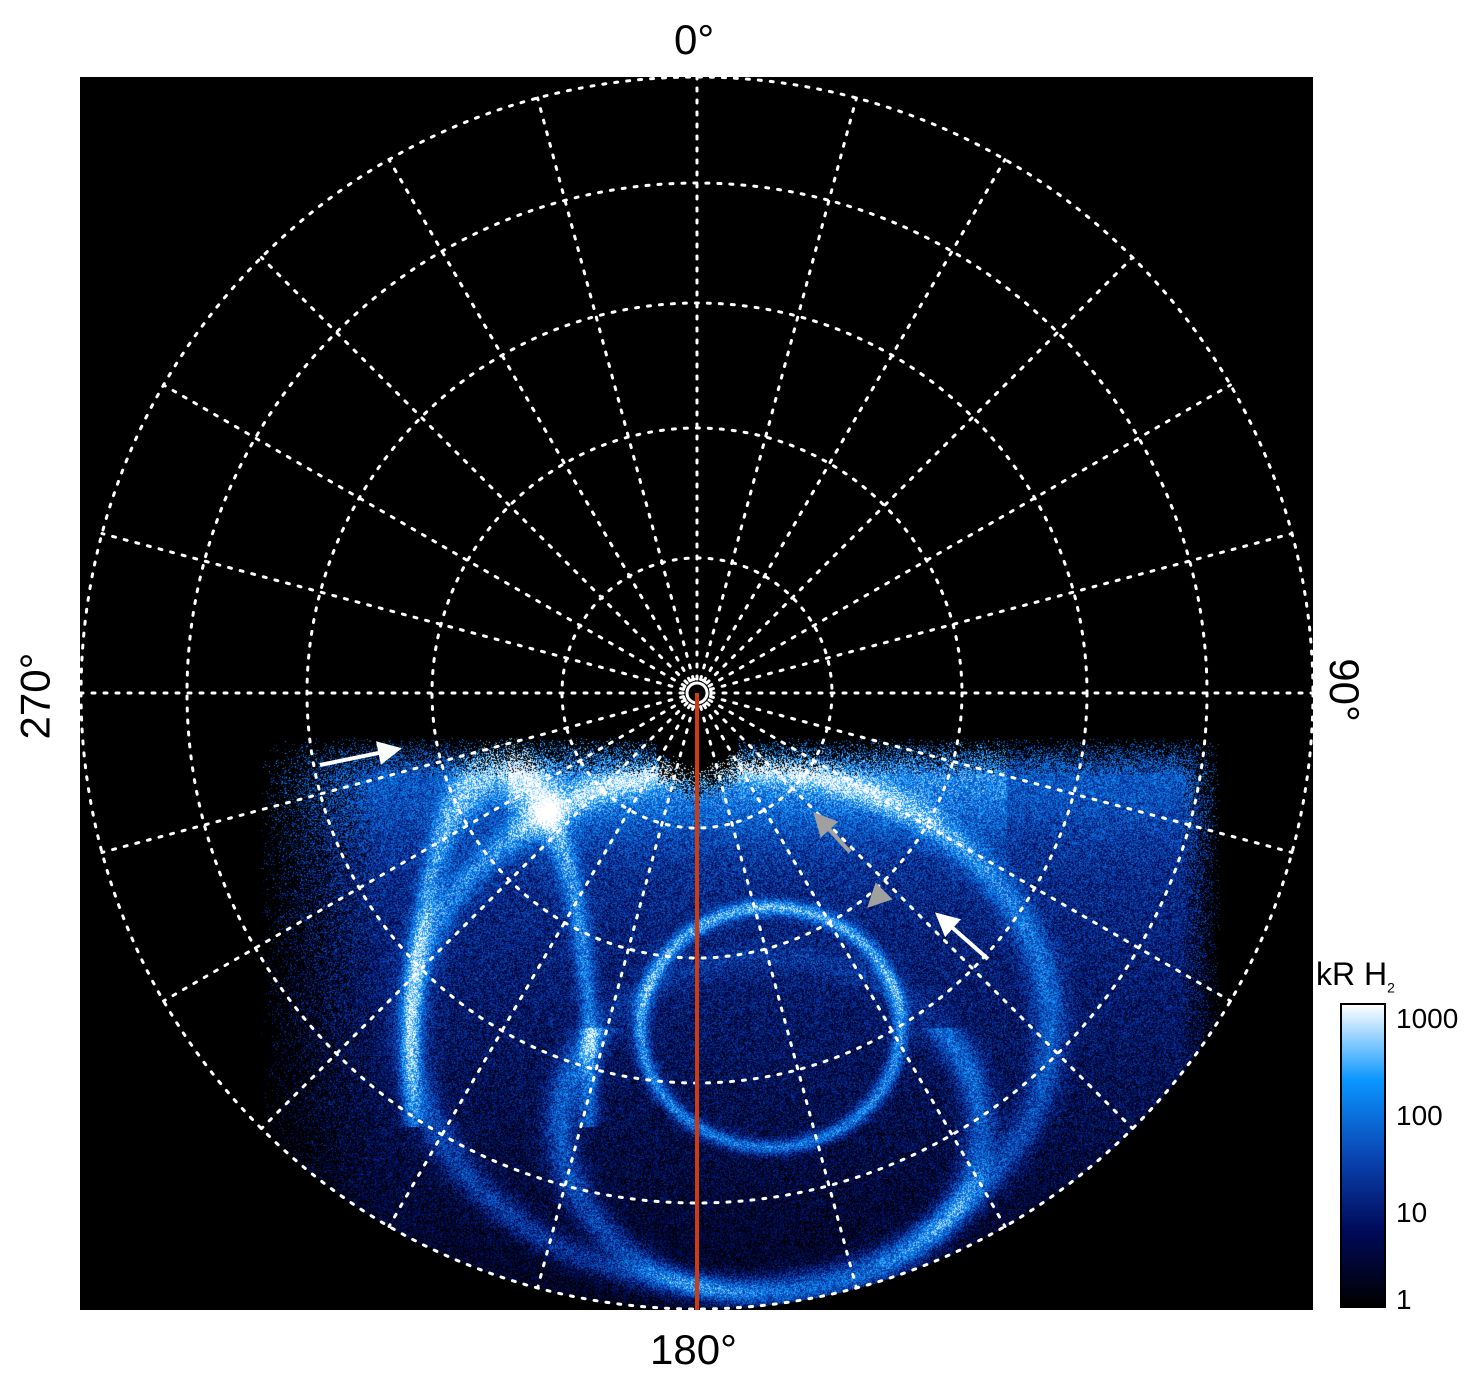 This screenshot has height=1386, width=1481. I want to click on colorbar-title: kR H2, so click(1355, 980).